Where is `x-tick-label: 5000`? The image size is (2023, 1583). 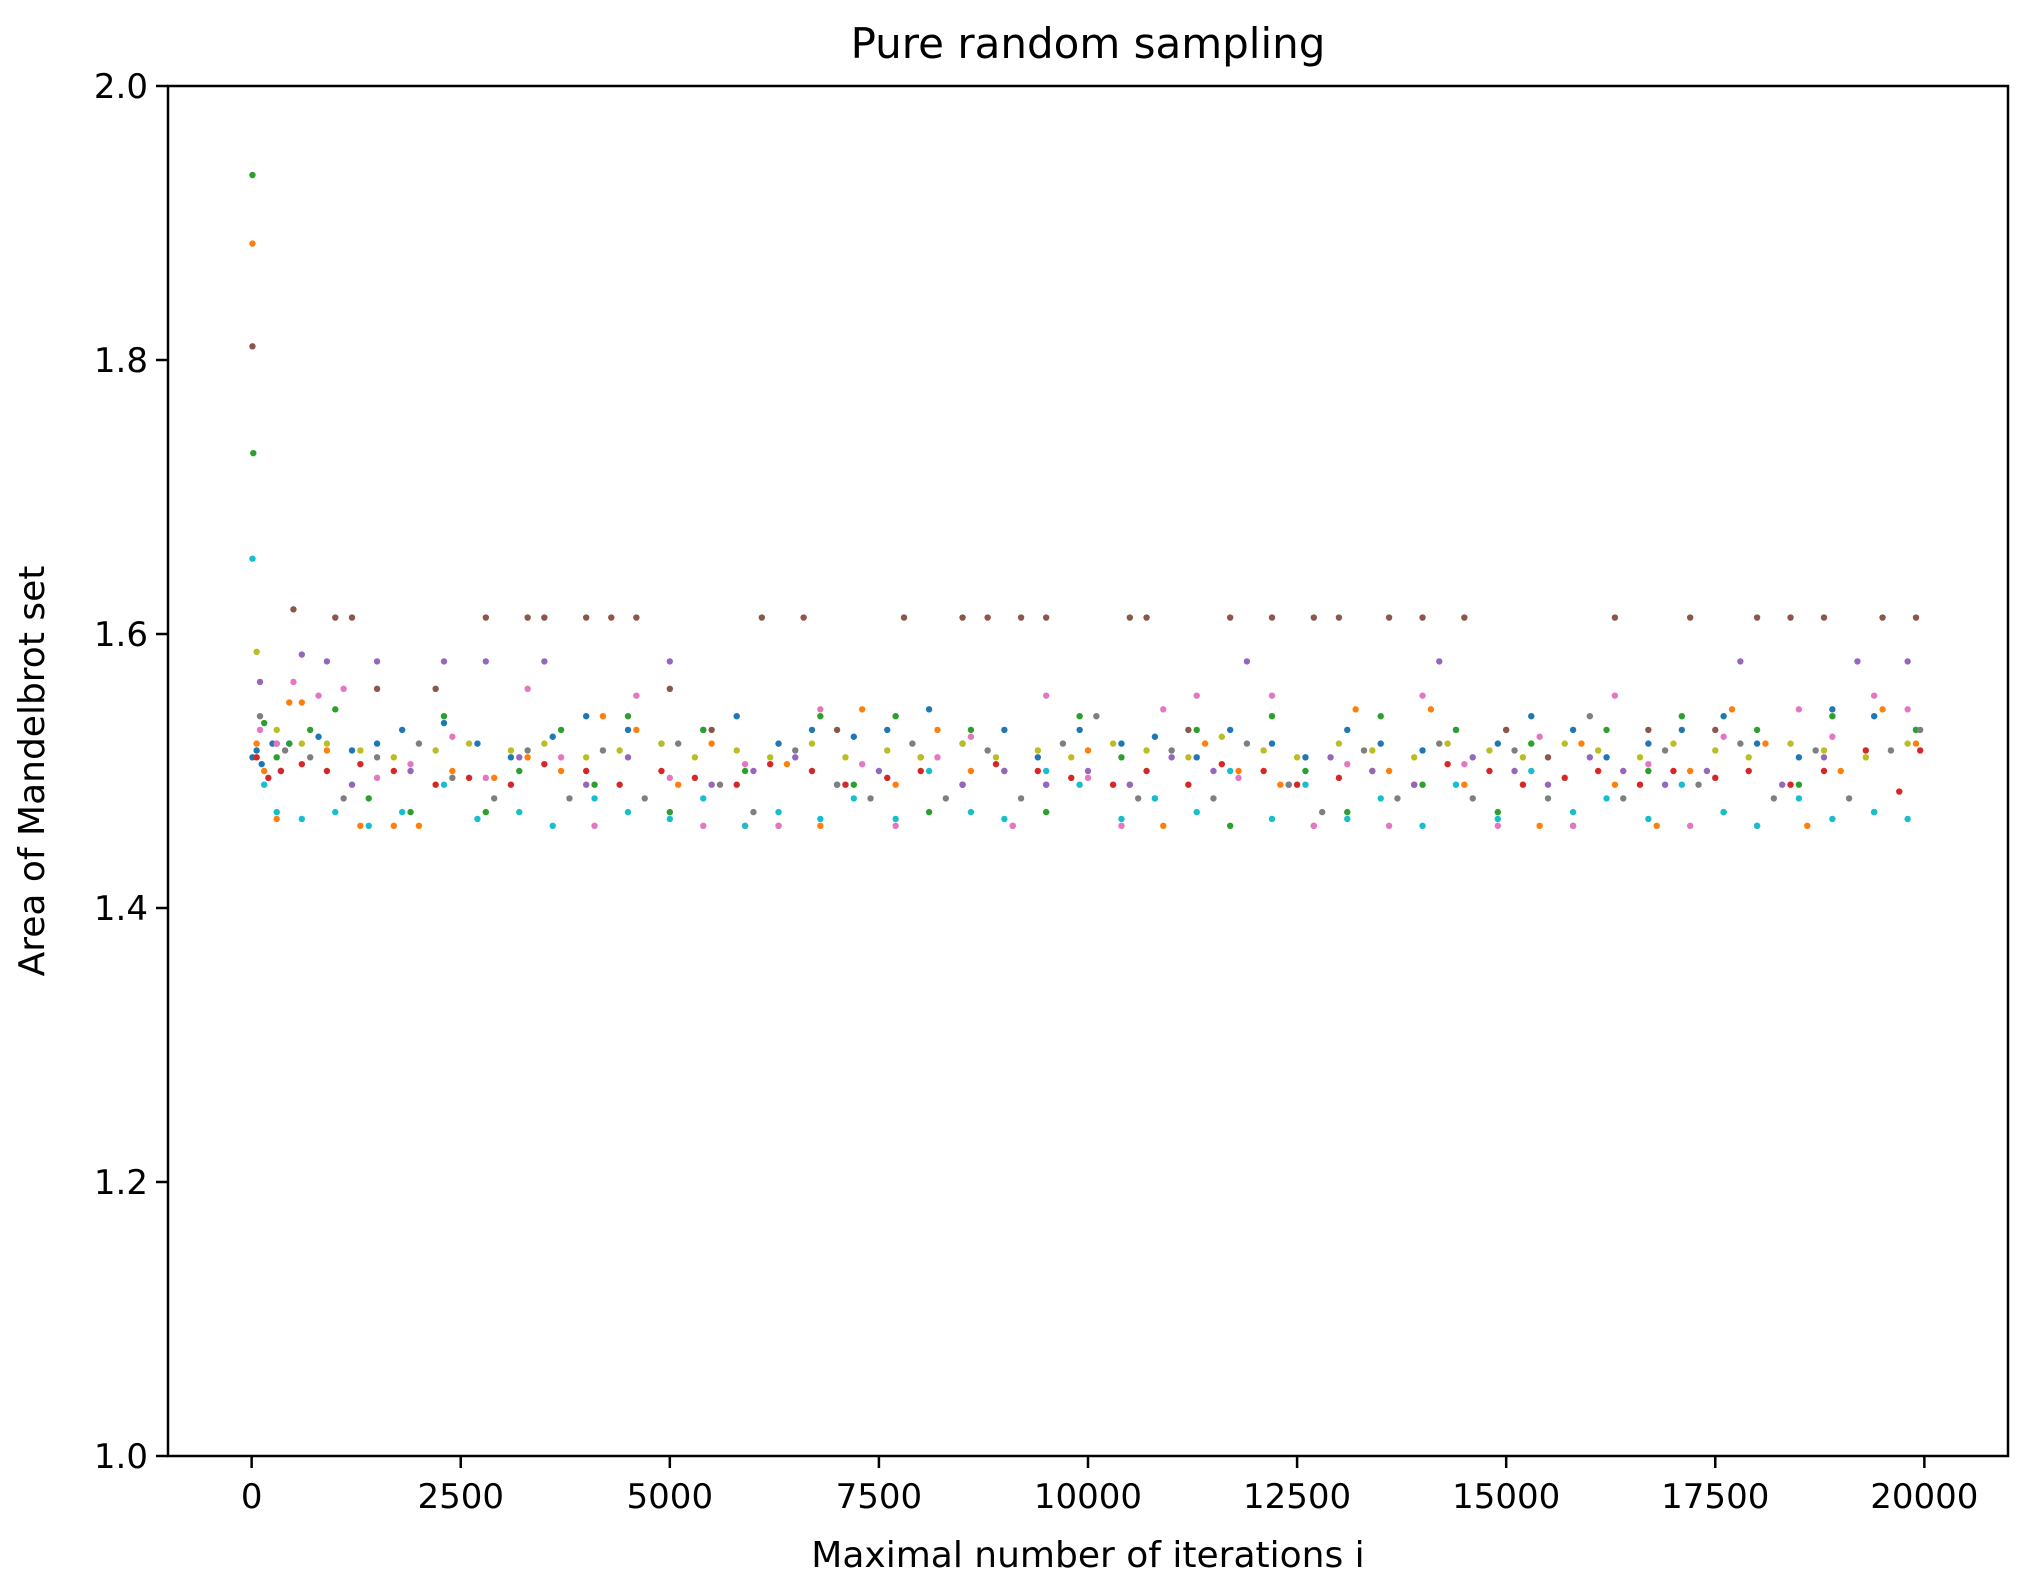
x-tick-label: 5000 is located at coordinates (670, 1497).